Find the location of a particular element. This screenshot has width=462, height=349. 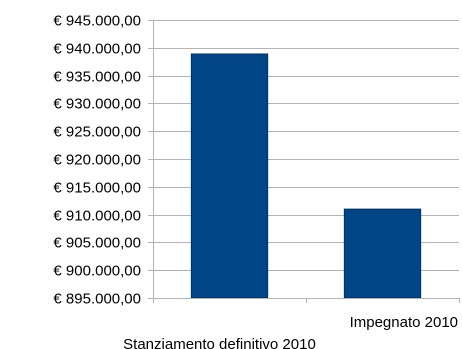

y-tick-label: € 895.000,00 is located at coordinates (97, 299).